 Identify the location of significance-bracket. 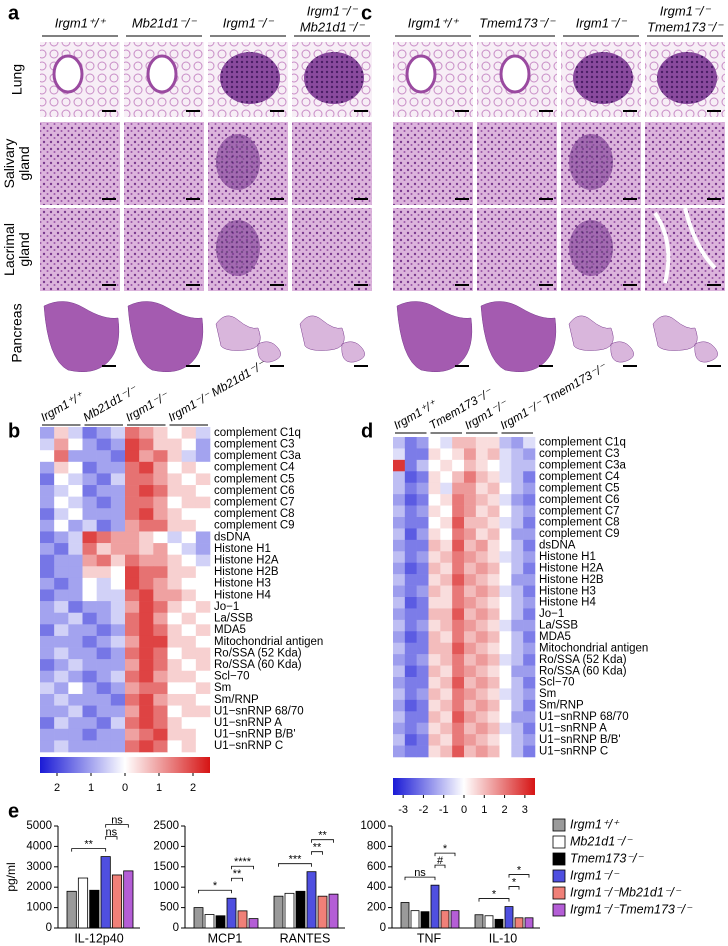
(295, 865).